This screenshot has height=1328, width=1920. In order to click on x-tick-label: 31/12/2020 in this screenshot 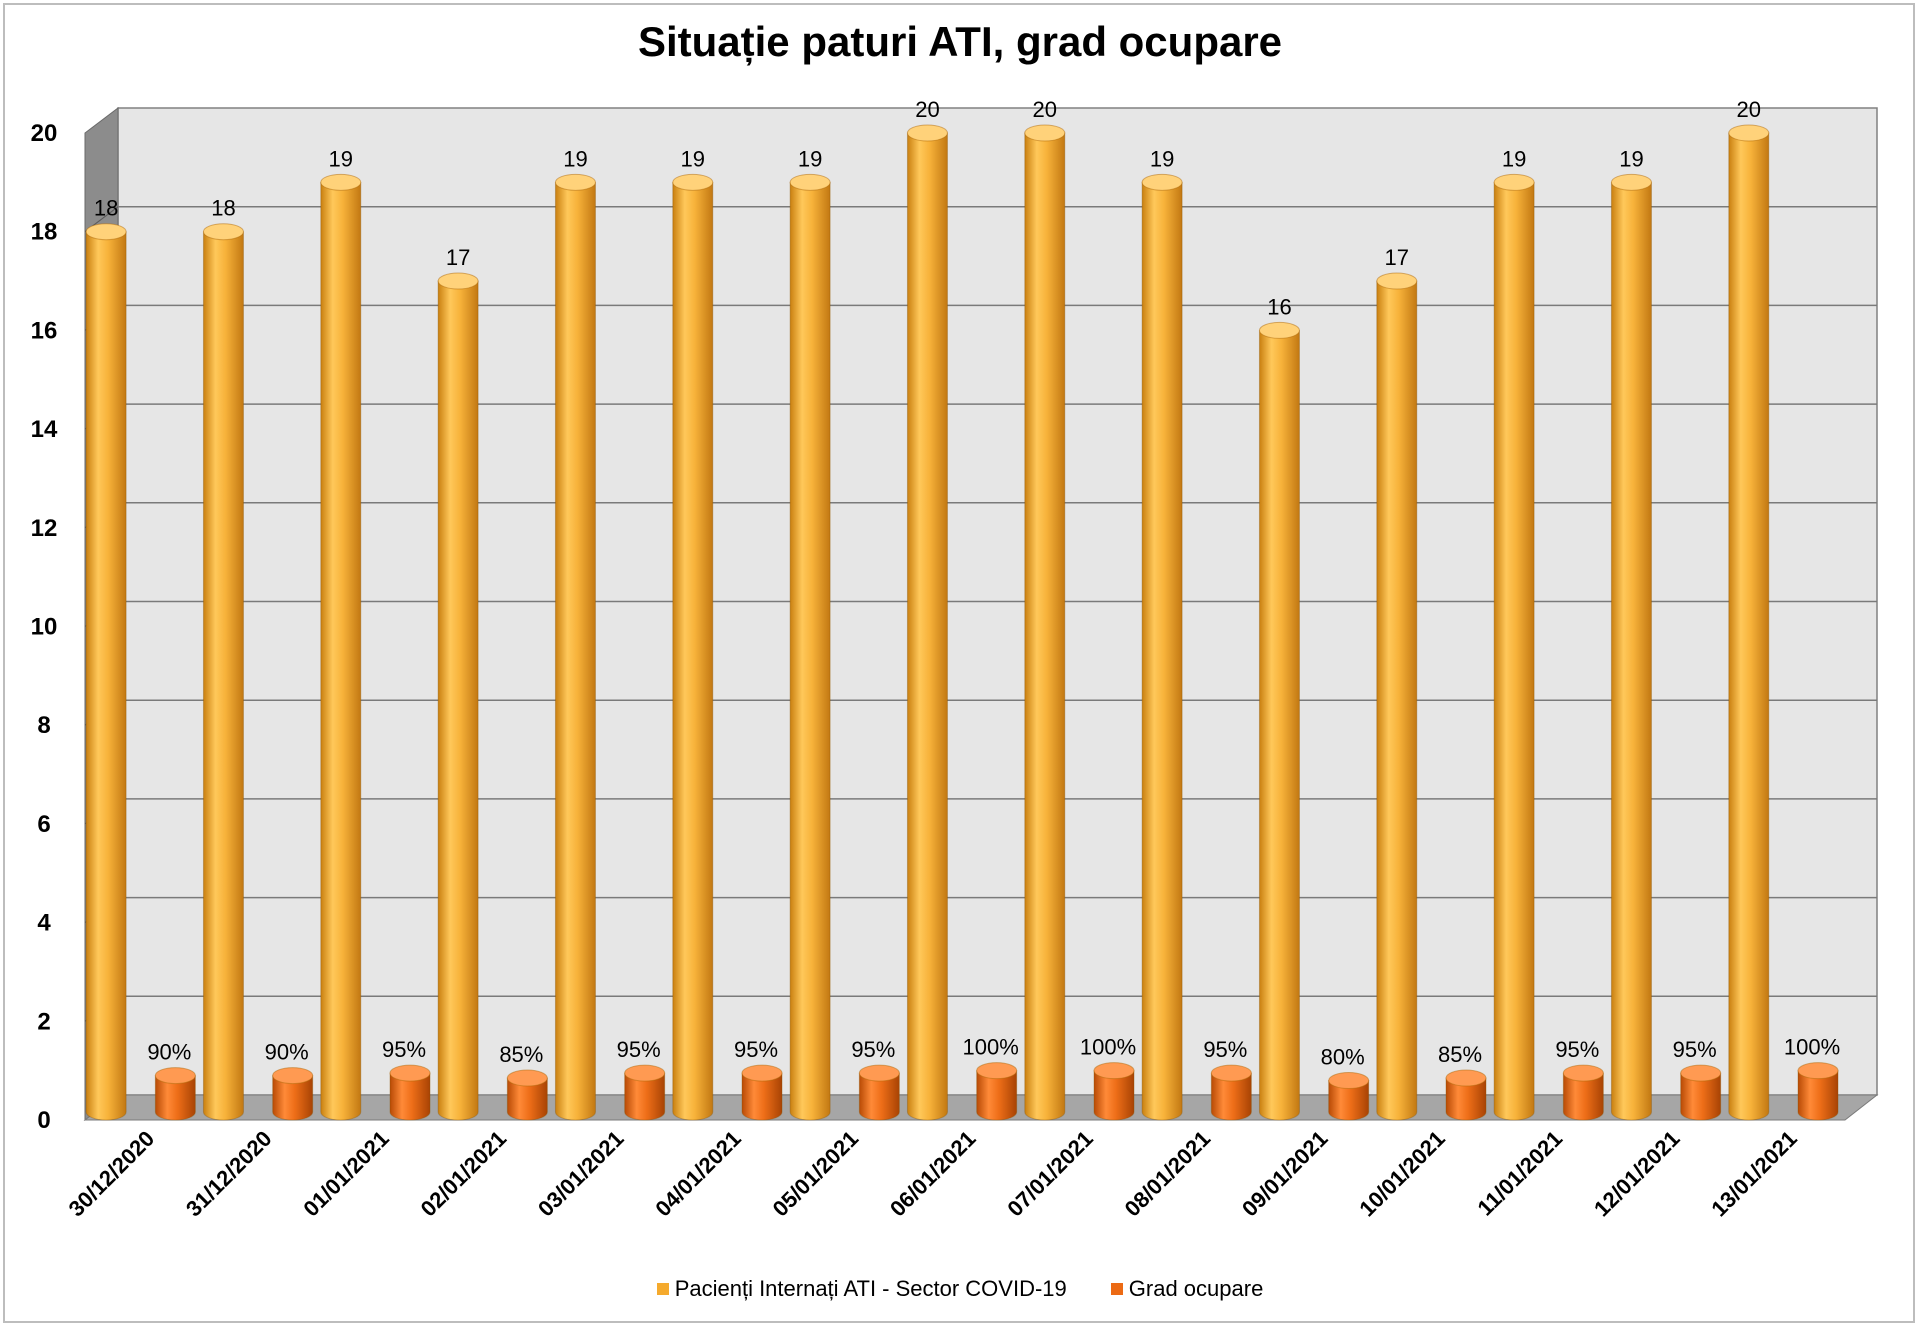, I will do `click(229, 1174)`.